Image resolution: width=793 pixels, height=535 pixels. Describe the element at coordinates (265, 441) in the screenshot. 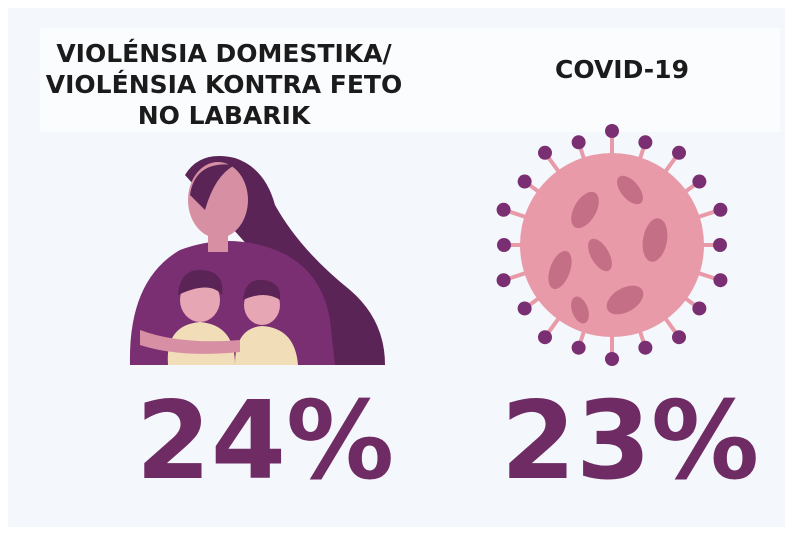

I see `percentage-figure: 24%` at that location.